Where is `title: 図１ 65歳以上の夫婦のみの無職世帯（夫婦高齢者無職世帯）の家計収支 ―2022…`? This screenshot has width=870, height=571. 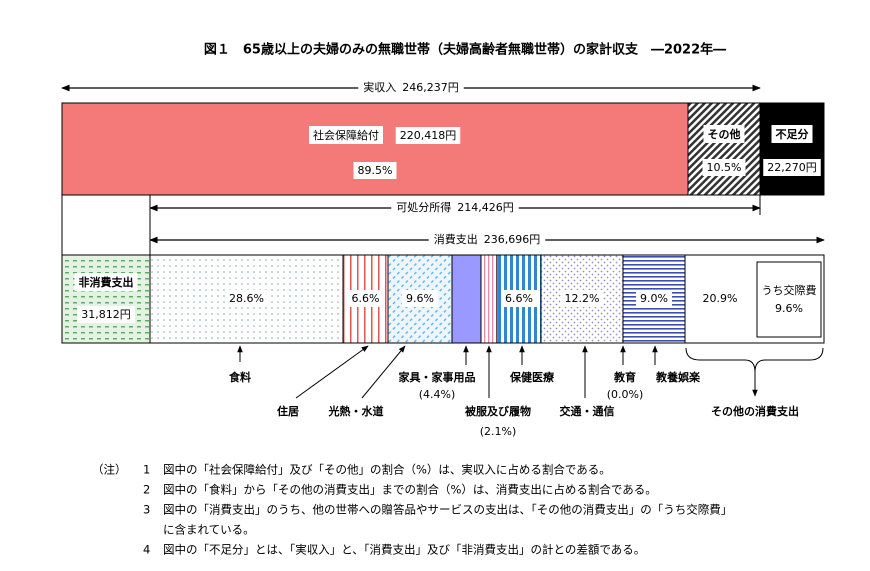 title: 図１ 65歳以上の夫婦のみの無職世帯（夫婦高齢者無職世帯）の家計収支 ―2022… is located at coordinates (465, 50).